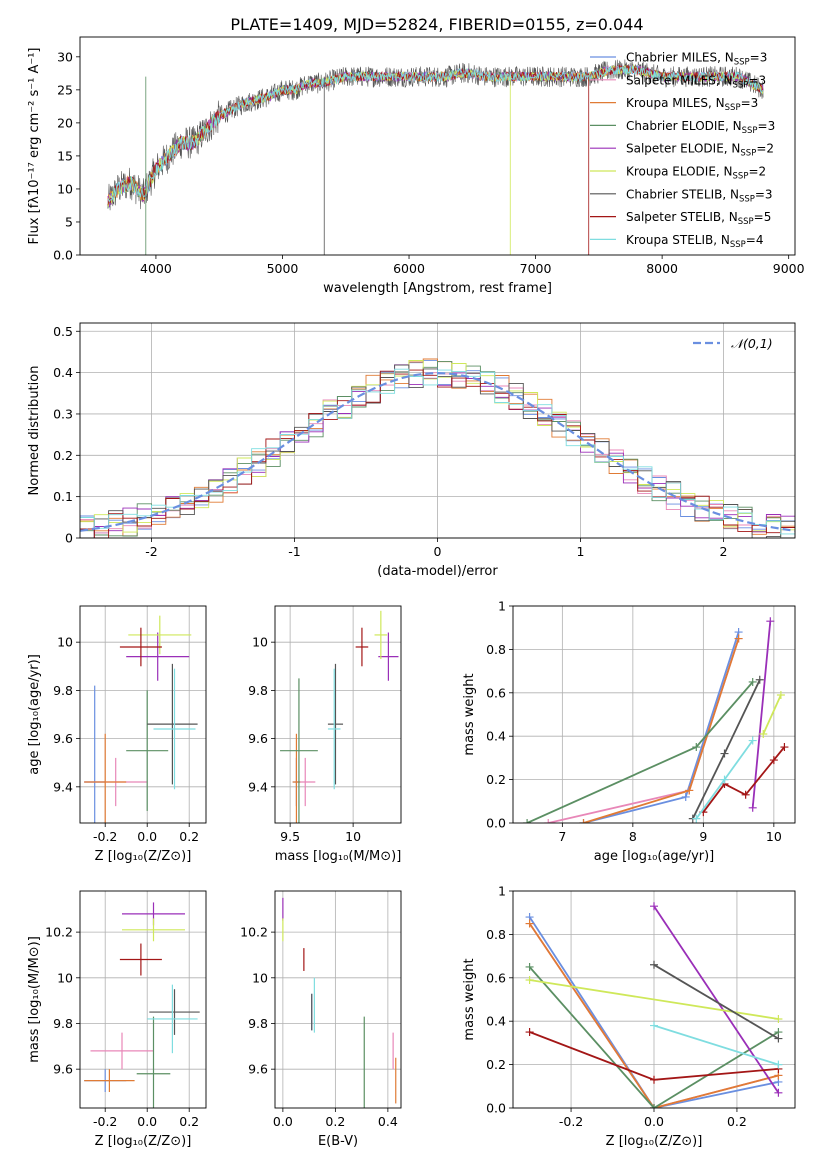 The width and height of the screenshot is (819, 1170). I want to click on age_vs_mass-axes: 9.5 10 9.4 9.6 9.8 10 mass [log₁₀(M/M⊙)], so click(325, 734).